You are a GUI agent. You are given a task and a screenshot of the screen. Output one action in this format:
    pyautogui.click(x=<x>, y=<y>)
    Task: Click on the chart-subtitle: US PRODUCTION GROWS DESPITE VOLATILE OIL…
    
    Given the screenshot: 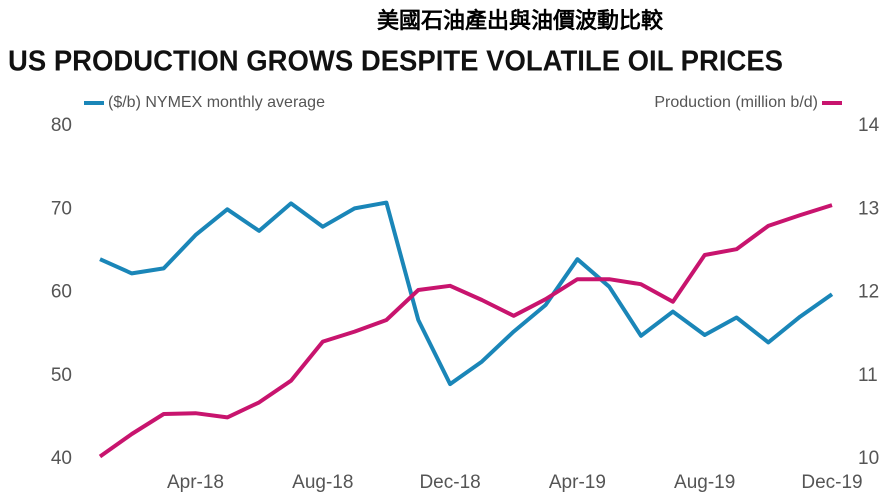 What is the action you would take?
    pyautogui.click(x=395, y=62)
    